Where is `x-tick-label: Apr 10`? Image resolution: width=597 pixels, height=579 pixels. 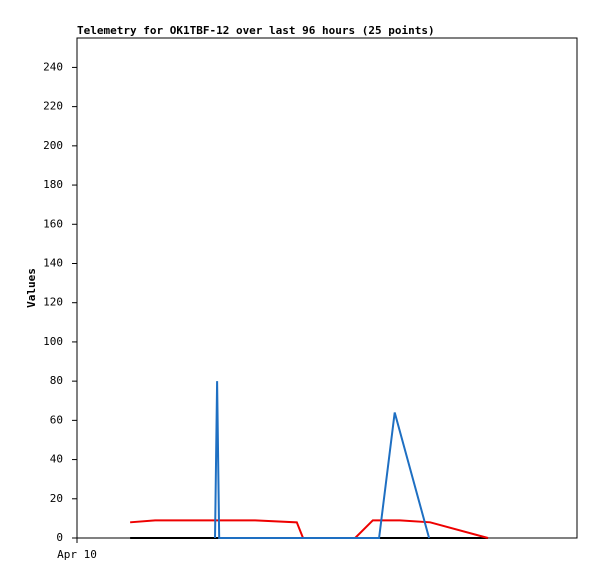 x-tick-label: Apr 10 is located at coordinates (77, 554).